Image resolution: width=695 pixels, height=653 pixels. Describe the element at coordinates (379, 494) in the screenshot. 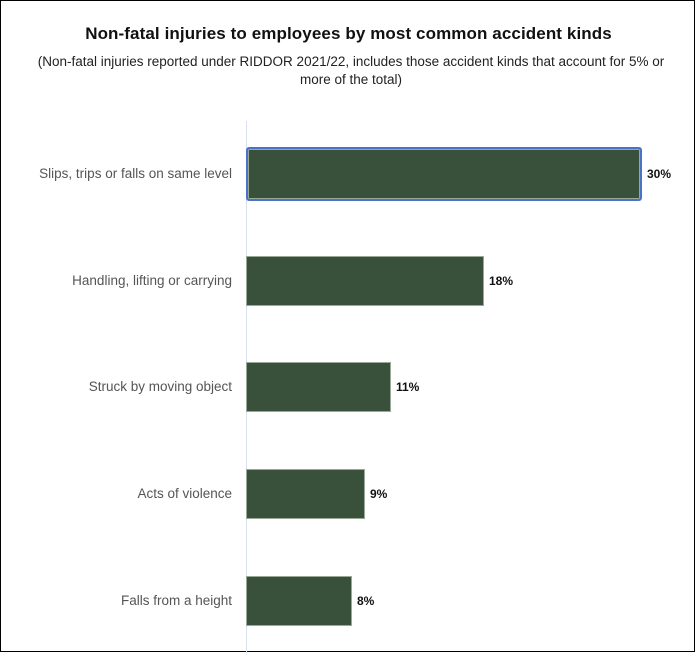

I see `value-label: 9%` at that location.